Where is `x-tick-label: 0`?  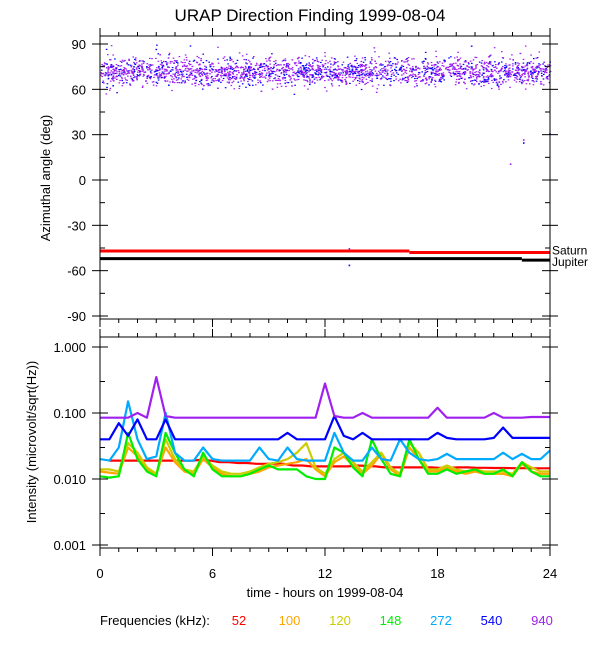
x-tick-label: 0 is located at coordinates (99, 573).